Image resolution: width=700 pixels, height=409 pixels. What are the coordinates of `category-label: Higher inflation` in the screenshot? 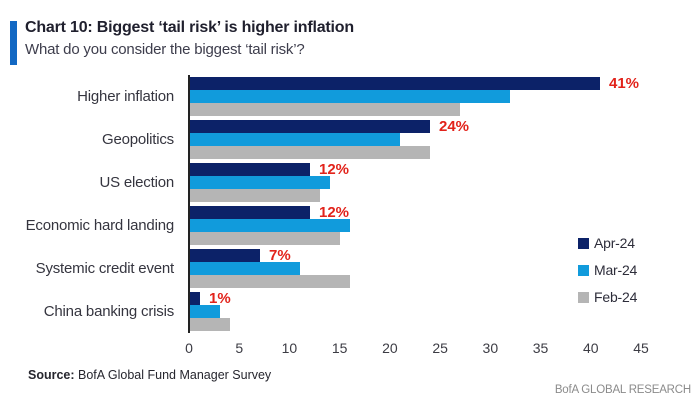 It's located at (125, 96).